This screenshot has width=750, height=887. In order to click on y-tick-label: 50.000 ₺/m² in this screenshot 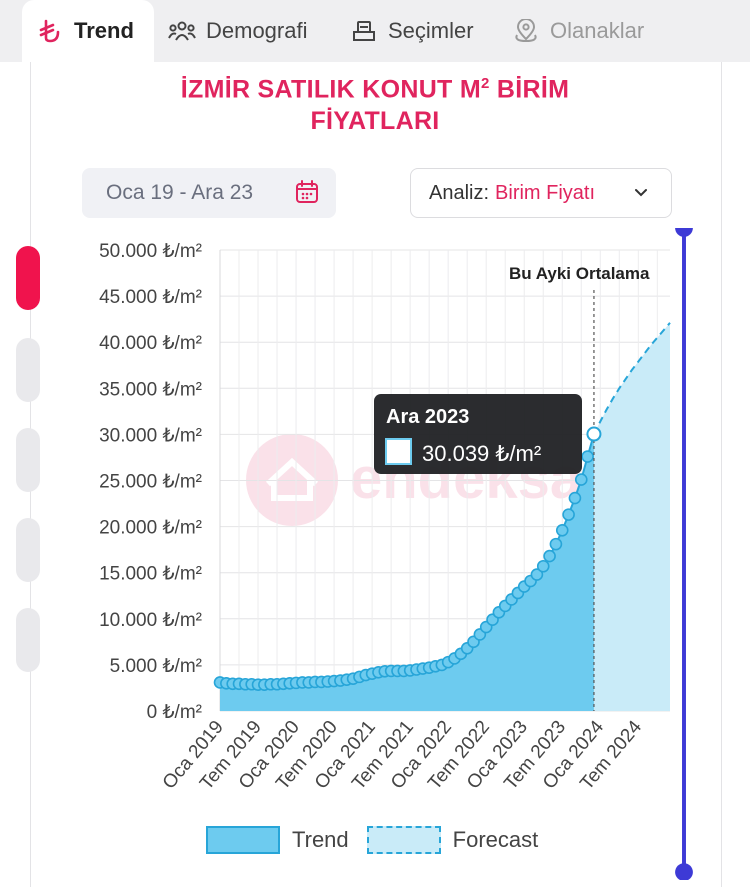, I will do `click(150, 251)`.